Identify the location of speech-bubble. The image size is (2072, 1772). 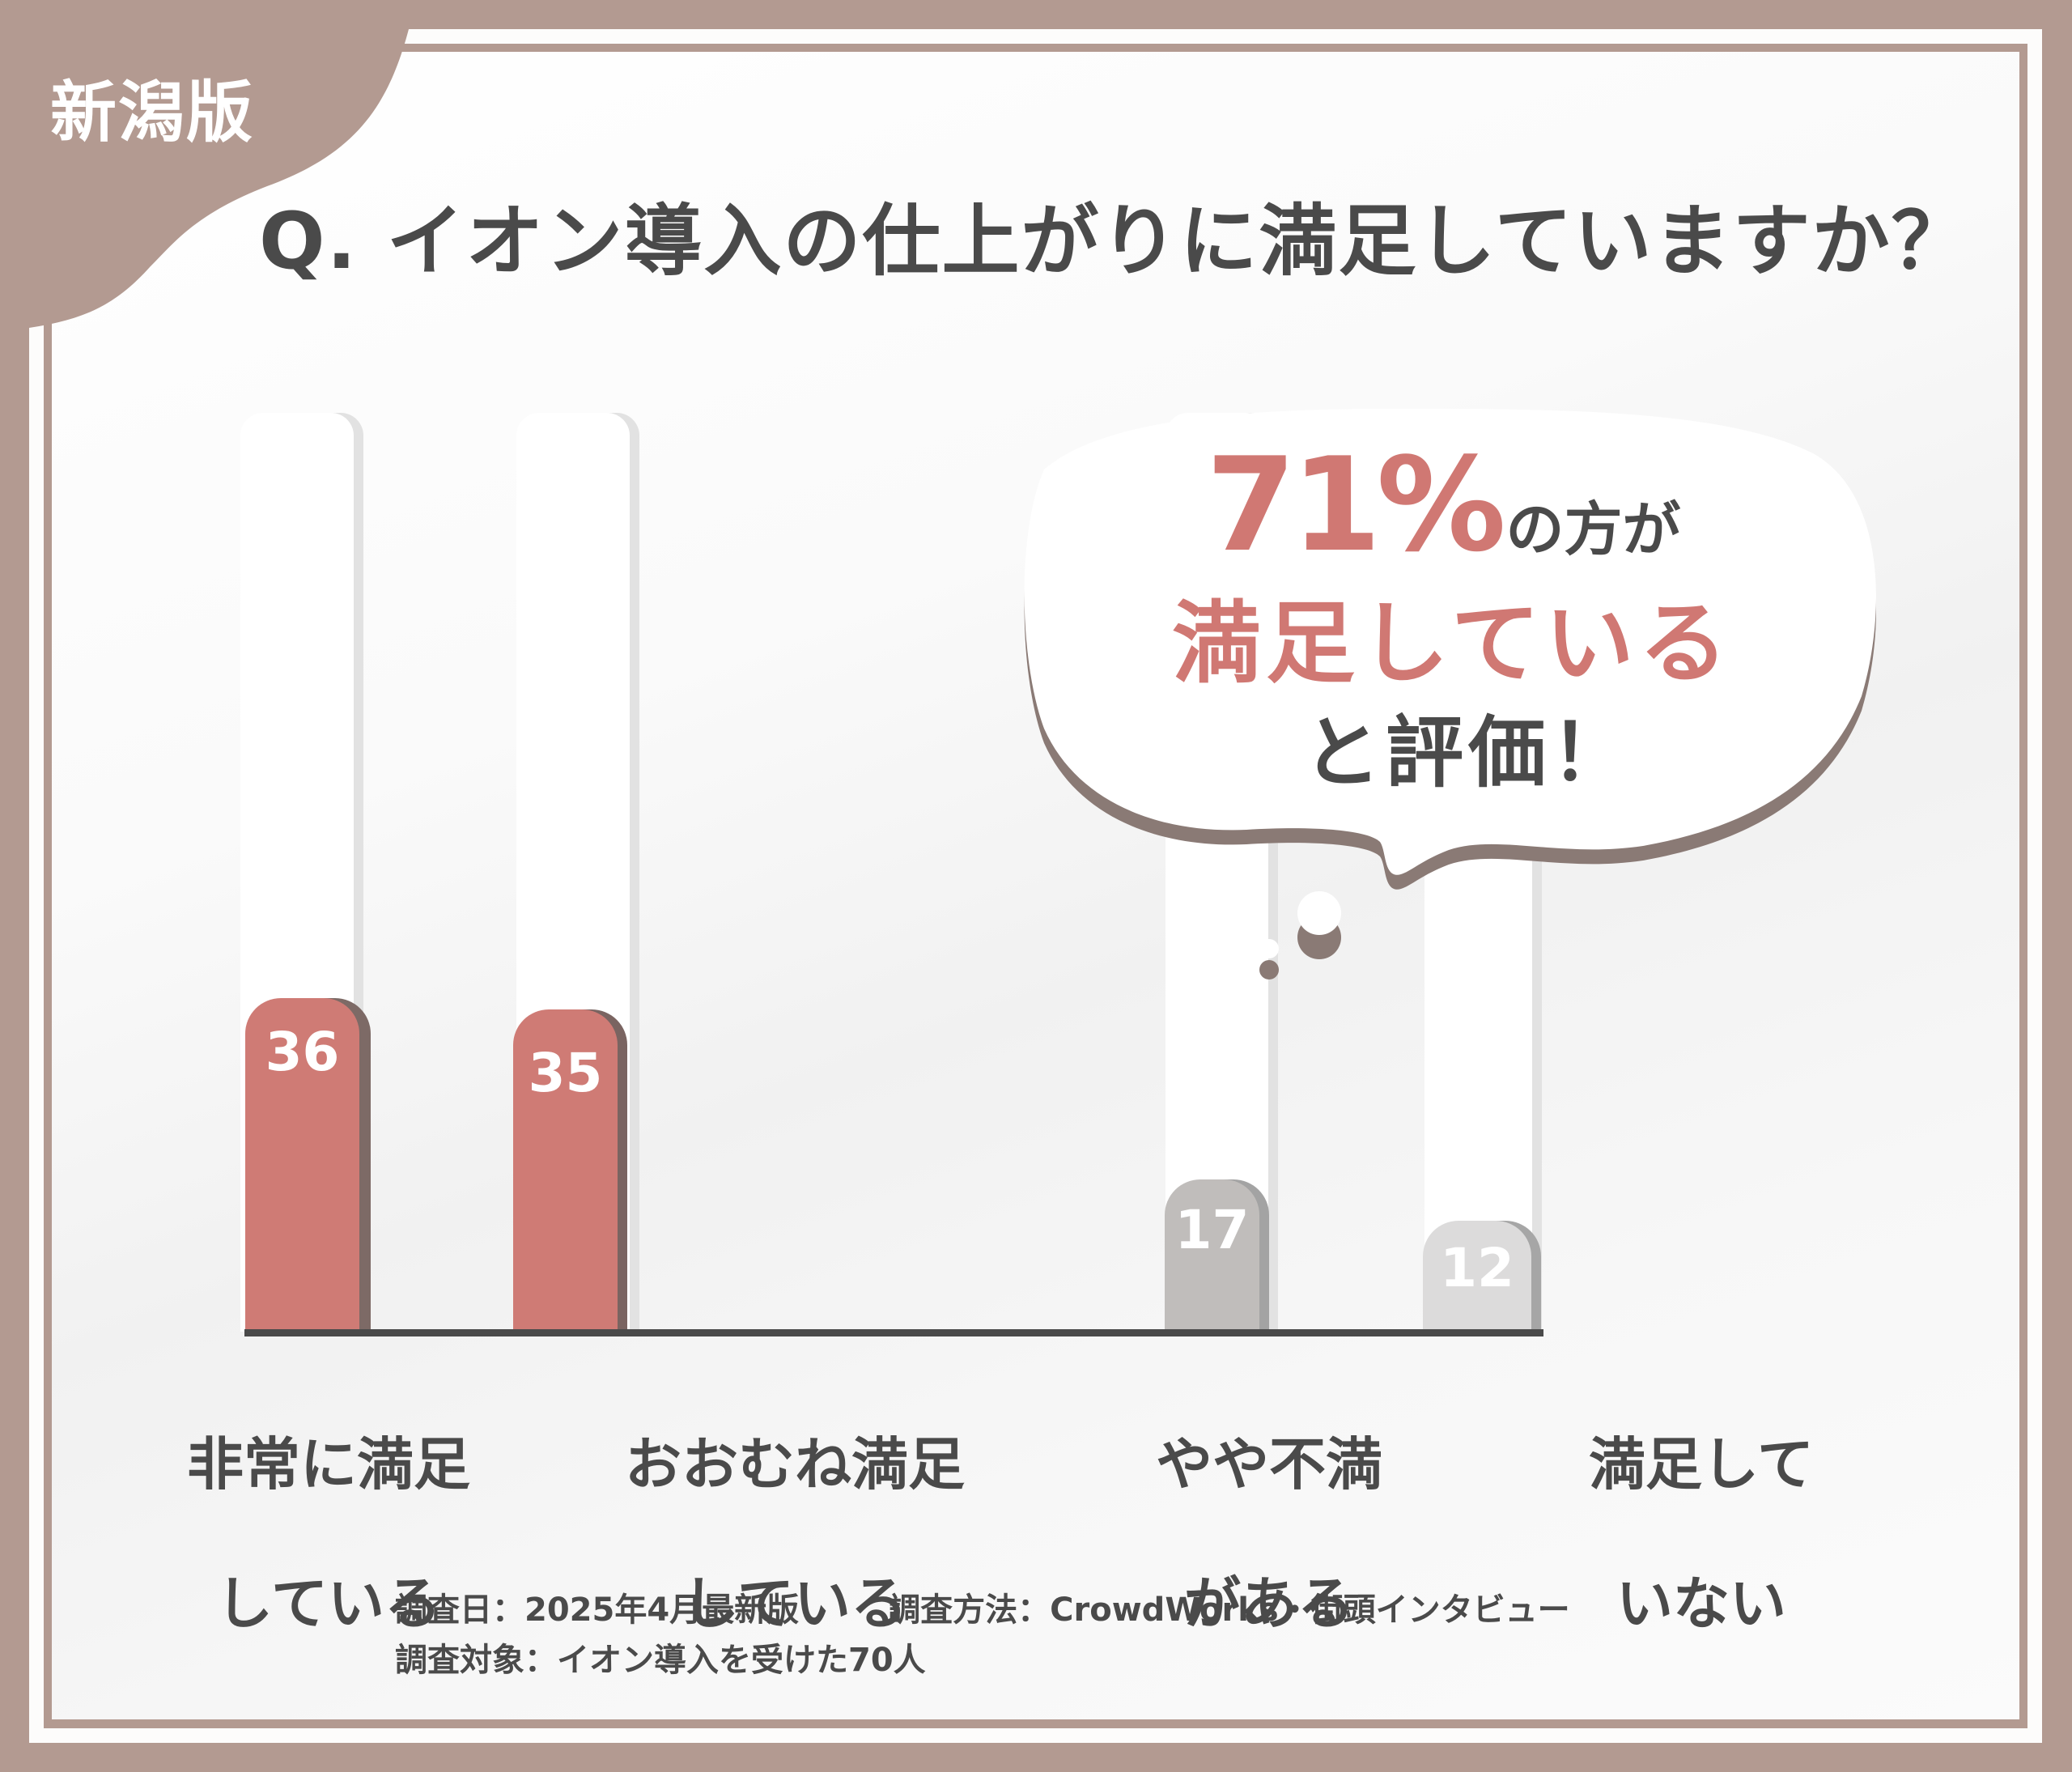
(1450, 642).